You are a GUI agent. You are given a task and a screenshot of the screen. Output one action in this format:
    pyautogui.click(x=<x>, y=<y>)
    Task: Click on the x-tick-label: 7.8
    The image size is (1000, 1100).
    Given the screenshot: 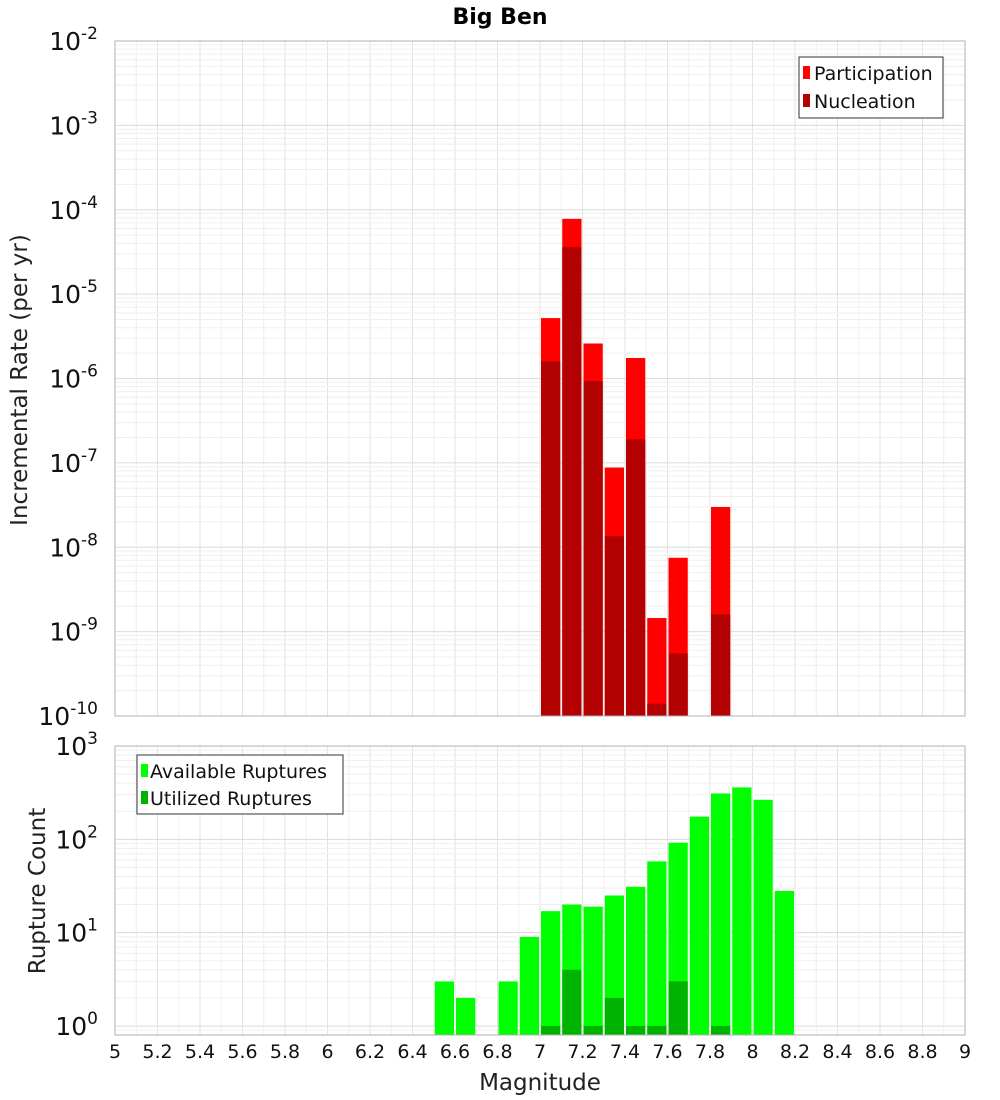 What is the action you would take?
    pyautogui.click(x=710, y=1052)
    